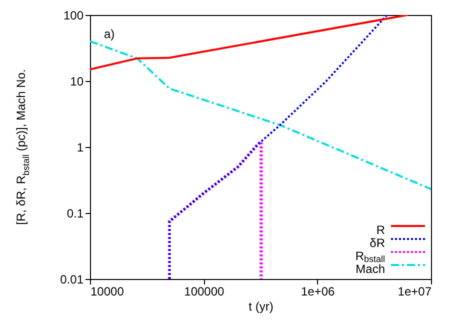 Image resolution: width=458 pixels, height=320 pixels. What do you see at coordinates (415, 291) in the screenshot?
I see `x-tick-label: 1e+07` at bounding box center [415, 291].